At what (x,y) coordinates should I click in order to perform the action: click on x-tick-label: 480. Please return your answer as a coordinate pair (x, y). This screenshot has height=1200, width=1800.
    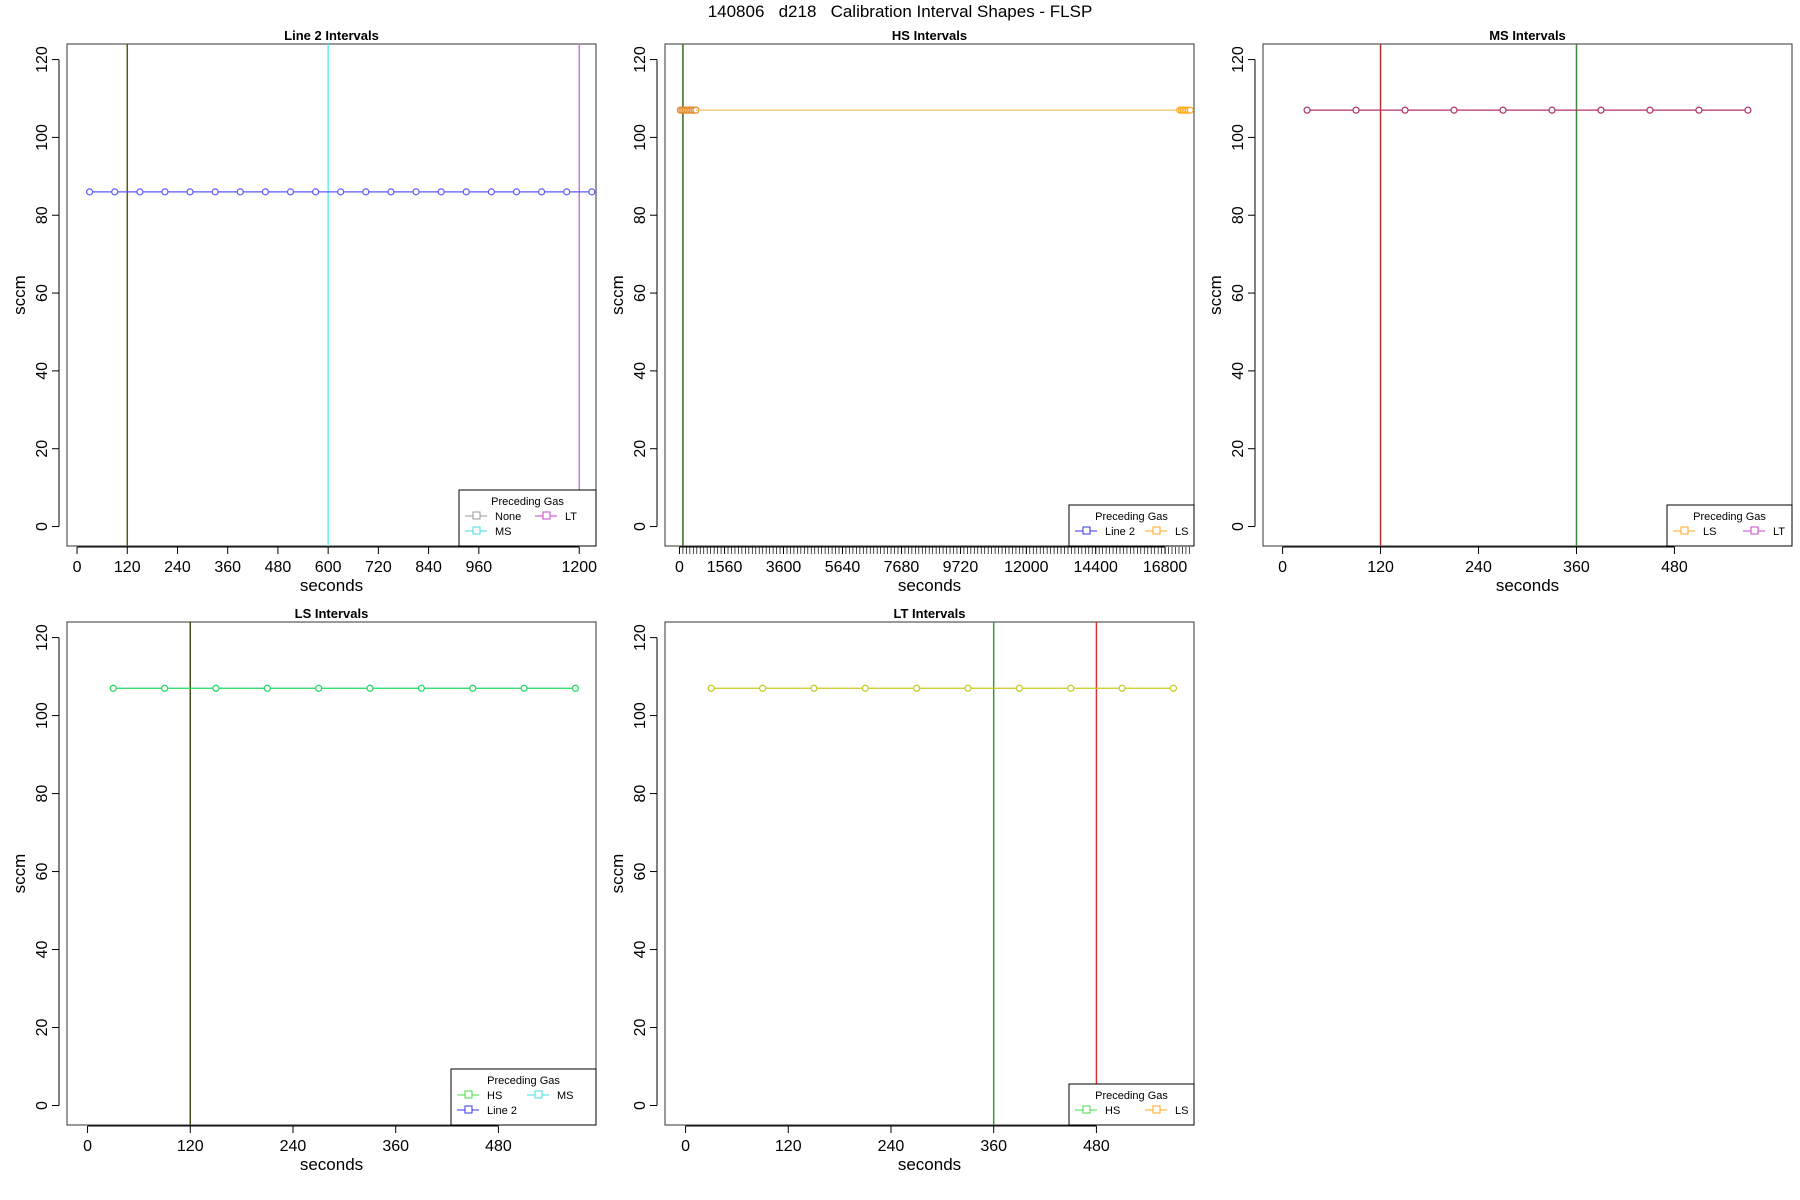
    Looking at the image, I should click on (278, 567).